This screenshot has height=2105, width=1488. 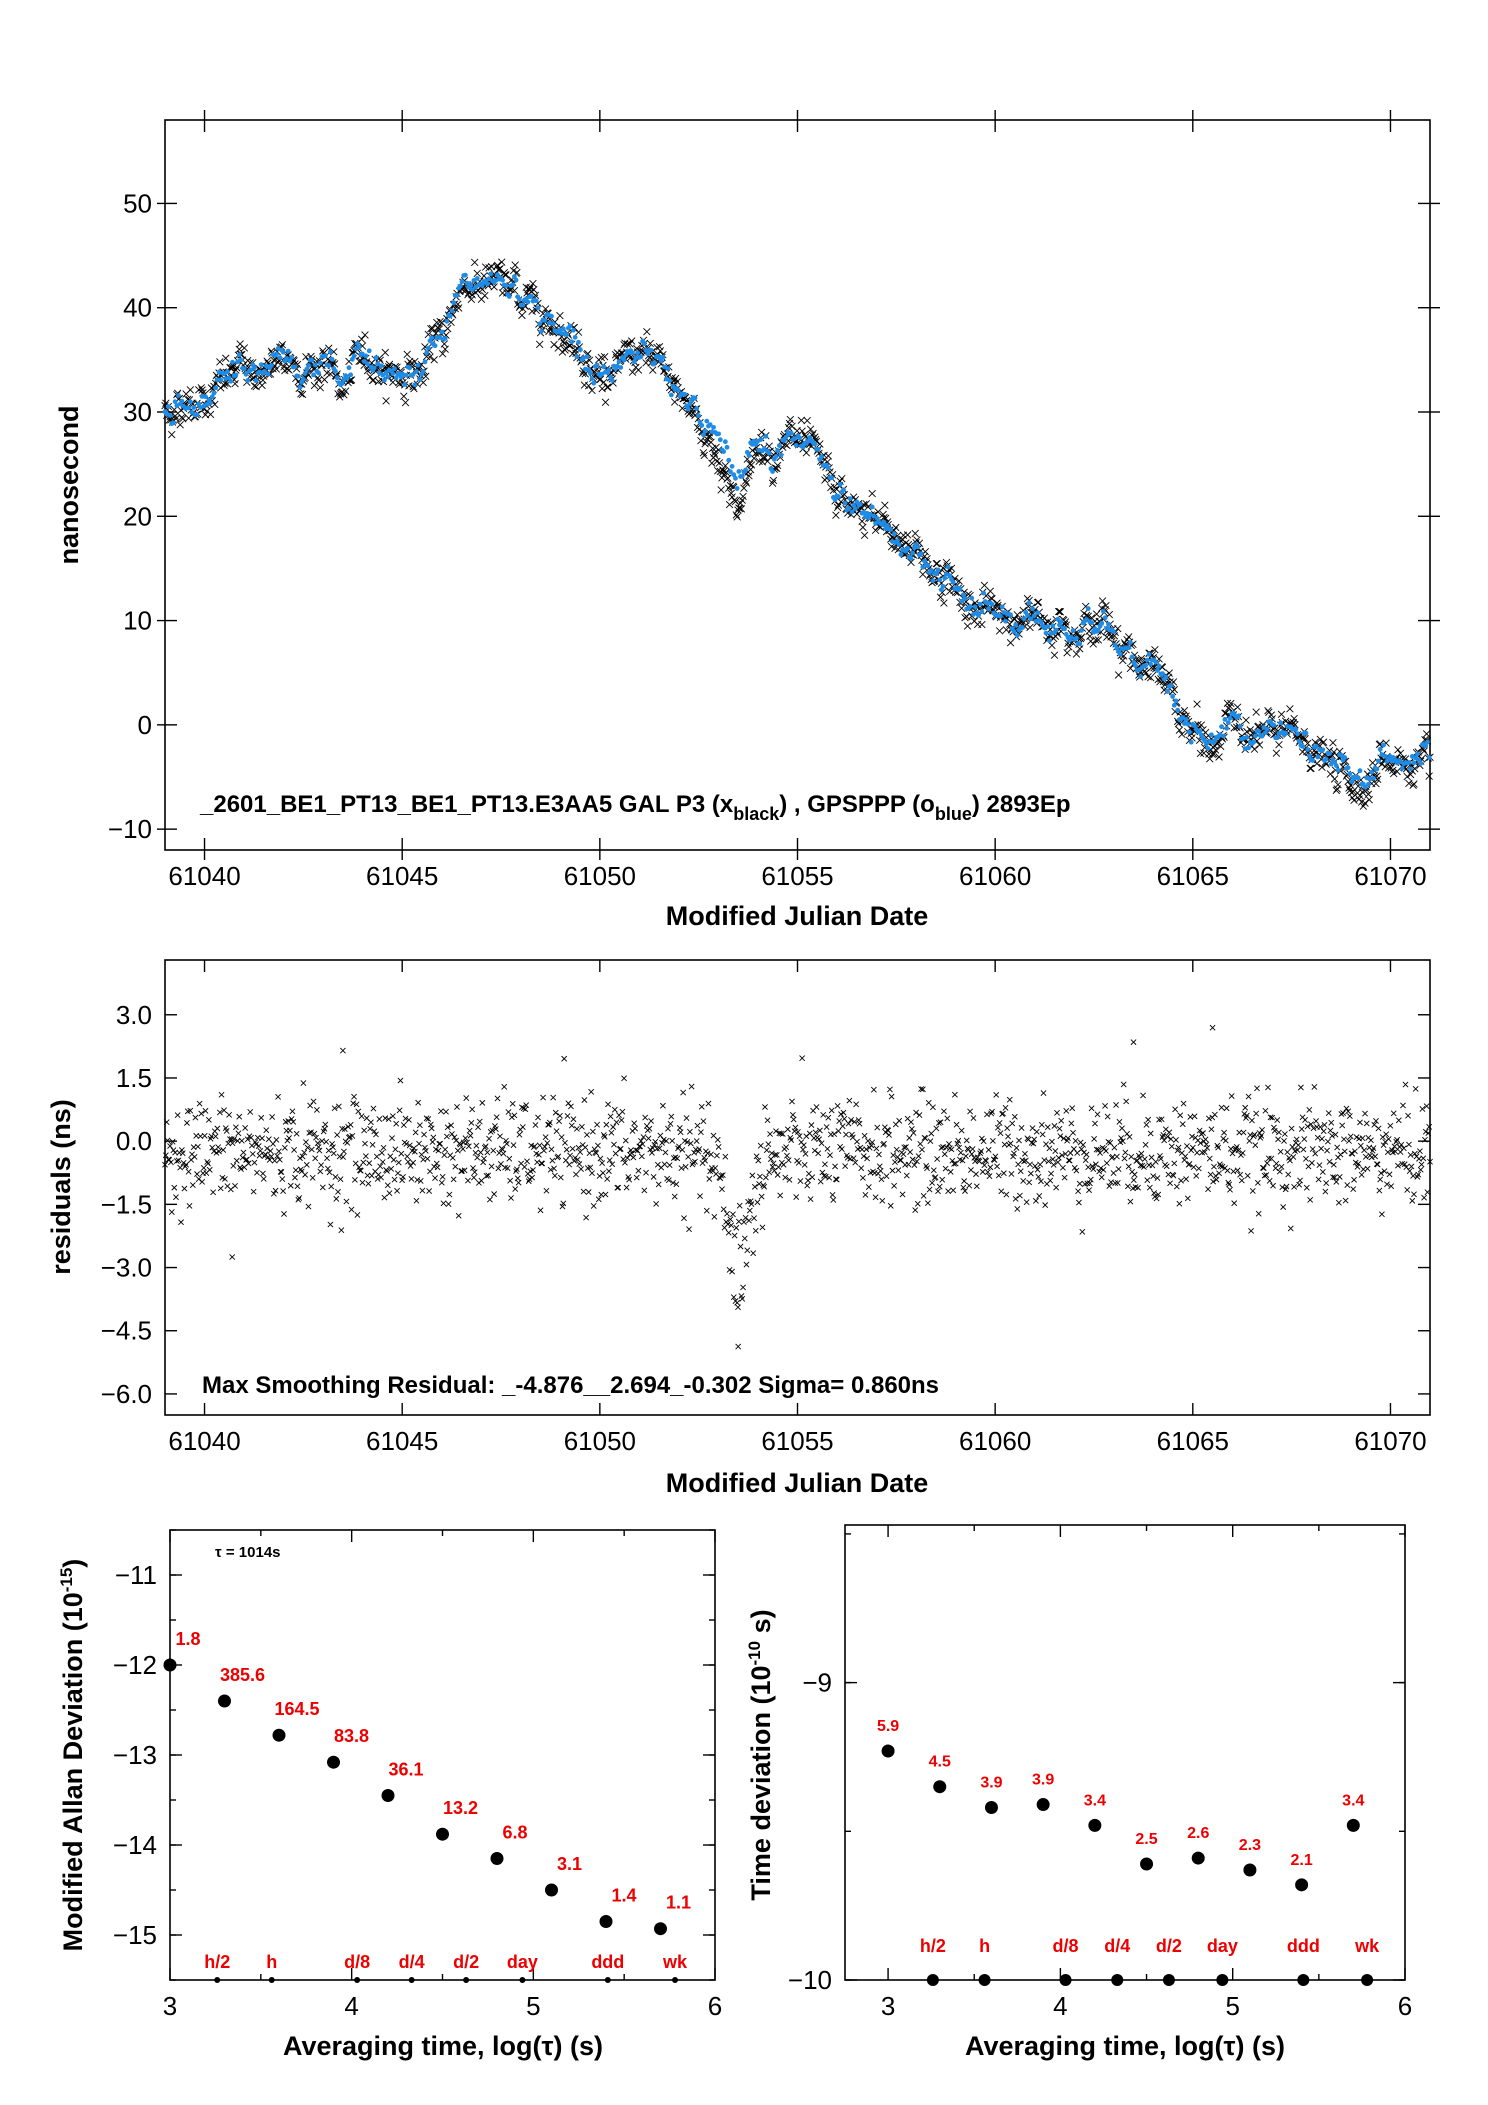 I want to click on x-tick-label: 4, so click(x=1060, y=2006).